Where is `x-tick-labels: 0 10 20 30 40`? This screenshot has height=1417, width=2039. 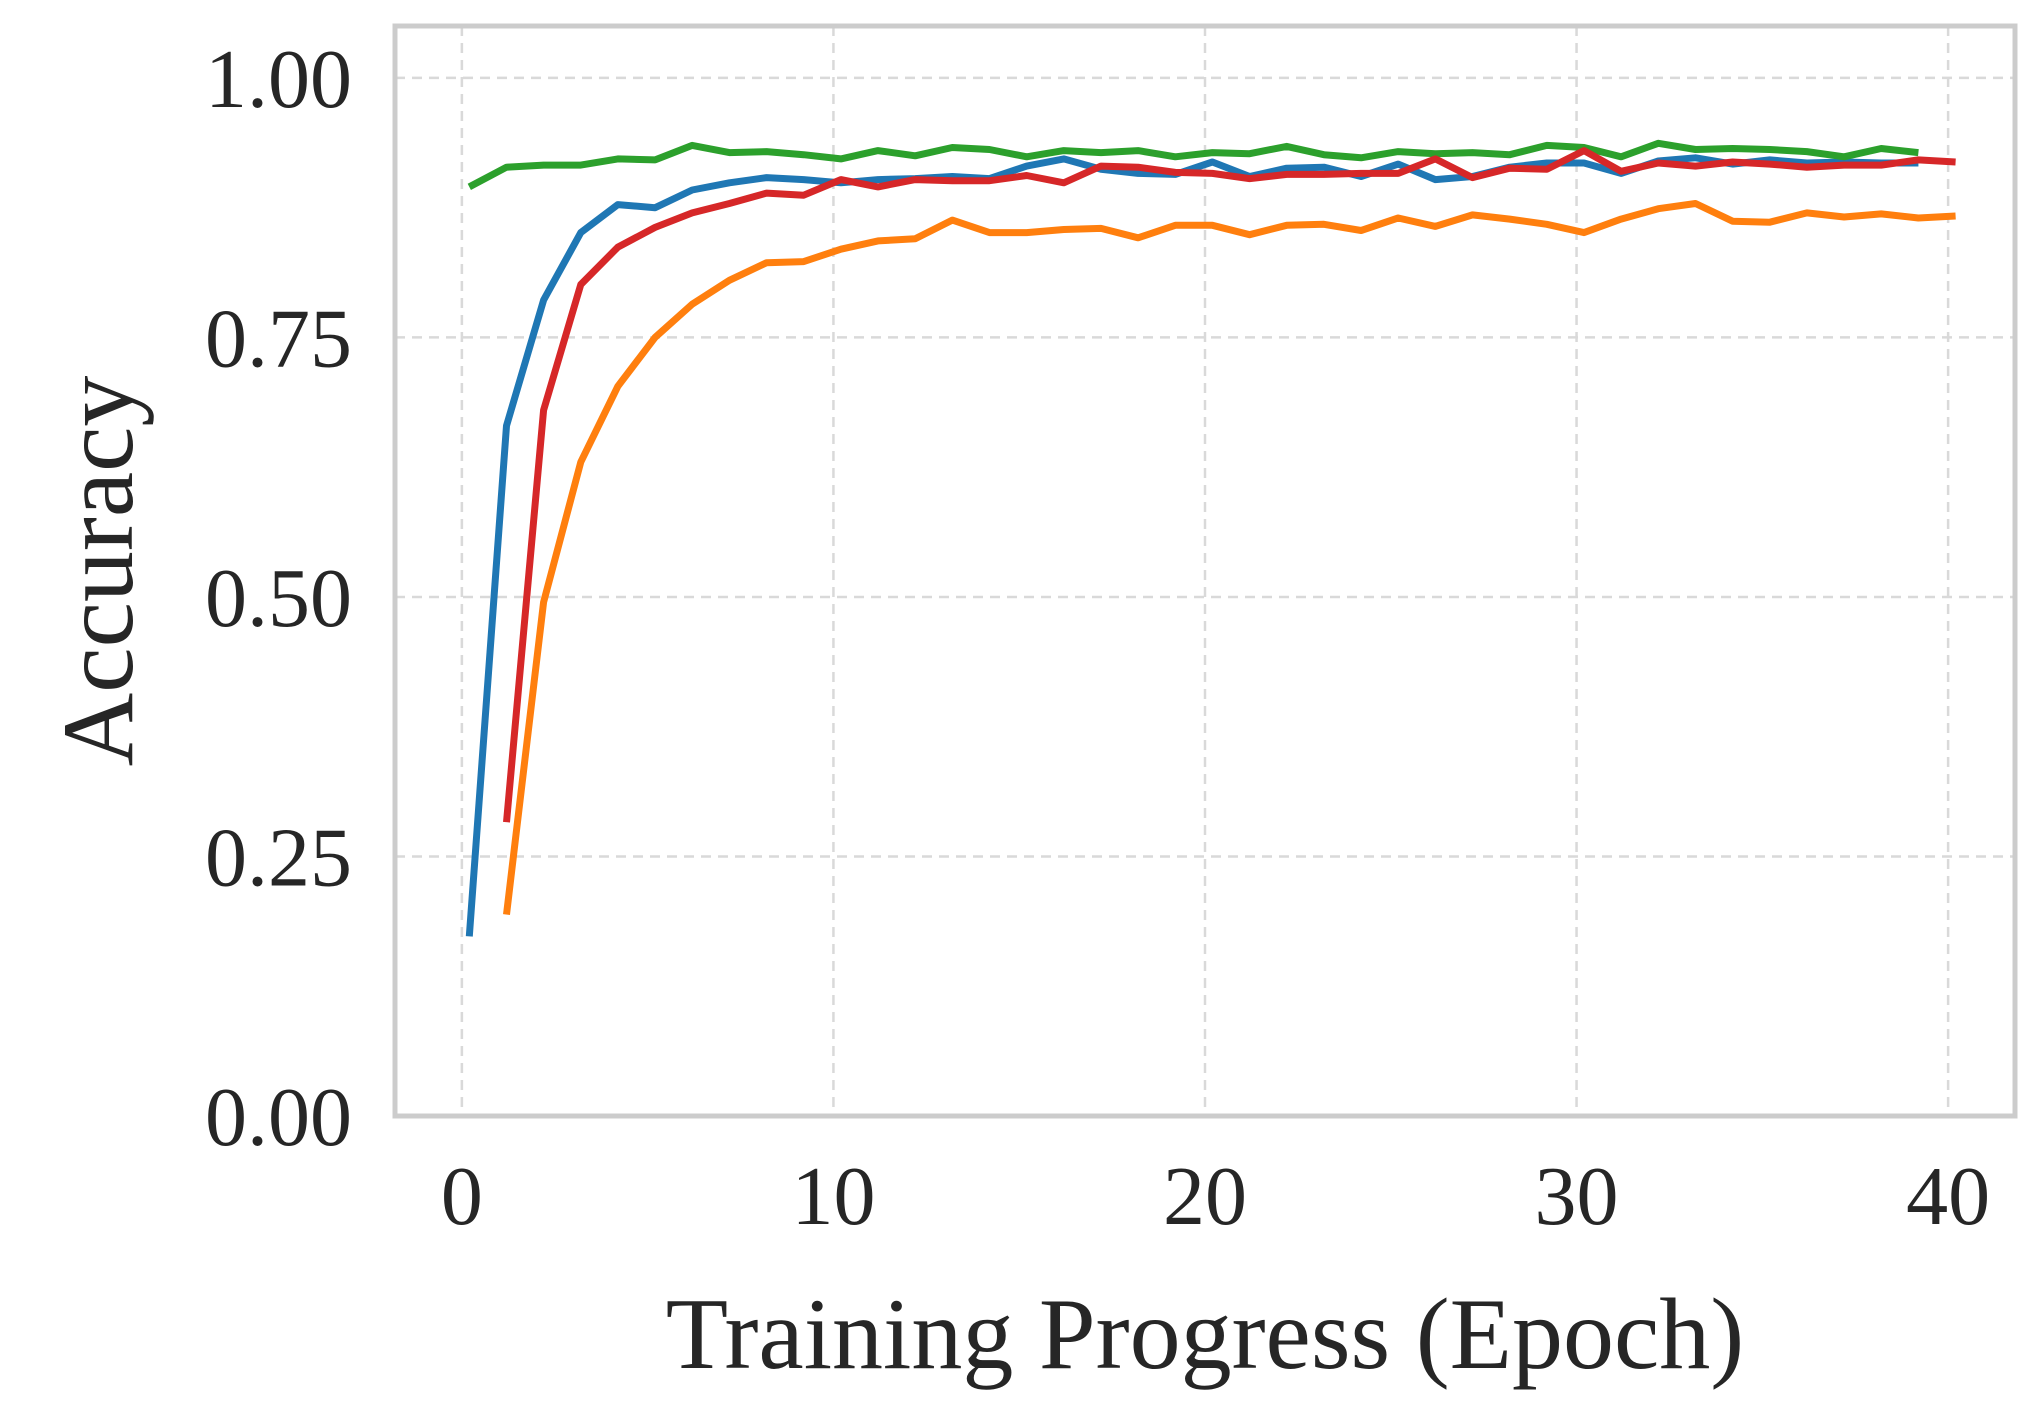 x-tick-labels: 0 10 20 30 40 is located at coordinates (1215, 1196).